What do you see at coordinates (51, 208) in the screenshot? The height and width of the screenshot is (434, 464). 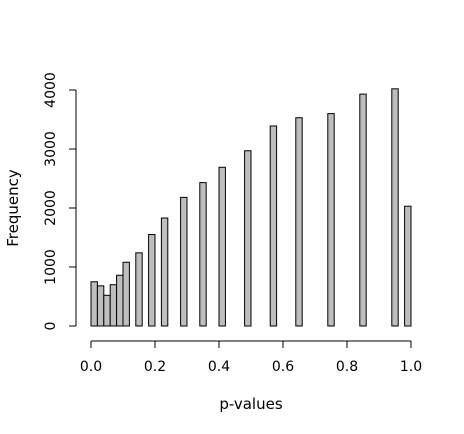 I see `y-tick-label: 2000` at bounding box center [51, 208].